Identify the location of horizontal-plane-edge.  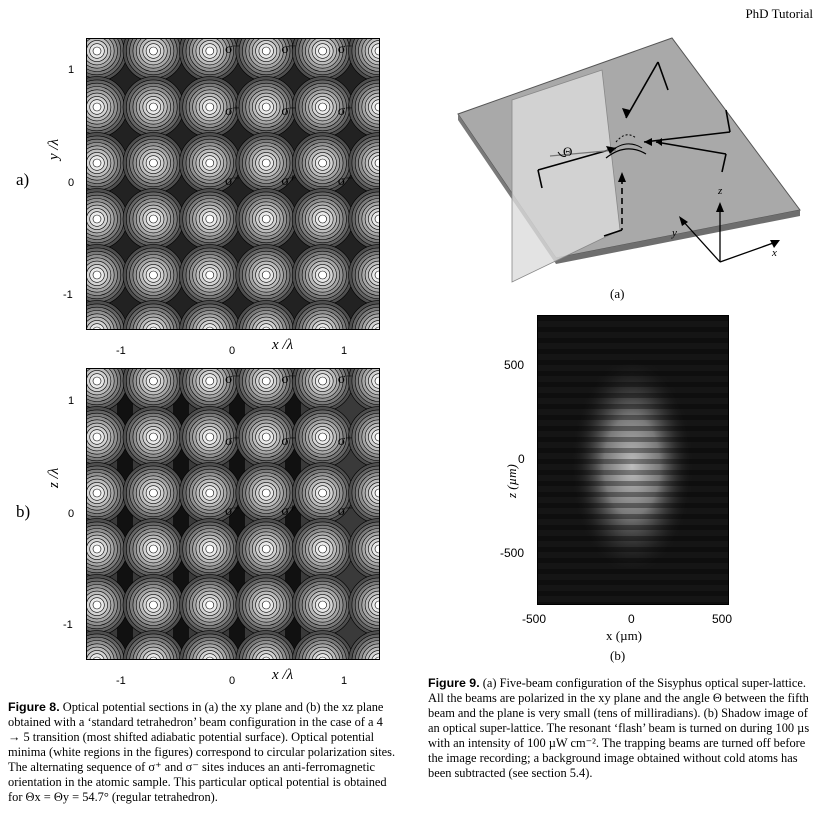
(678, 237).